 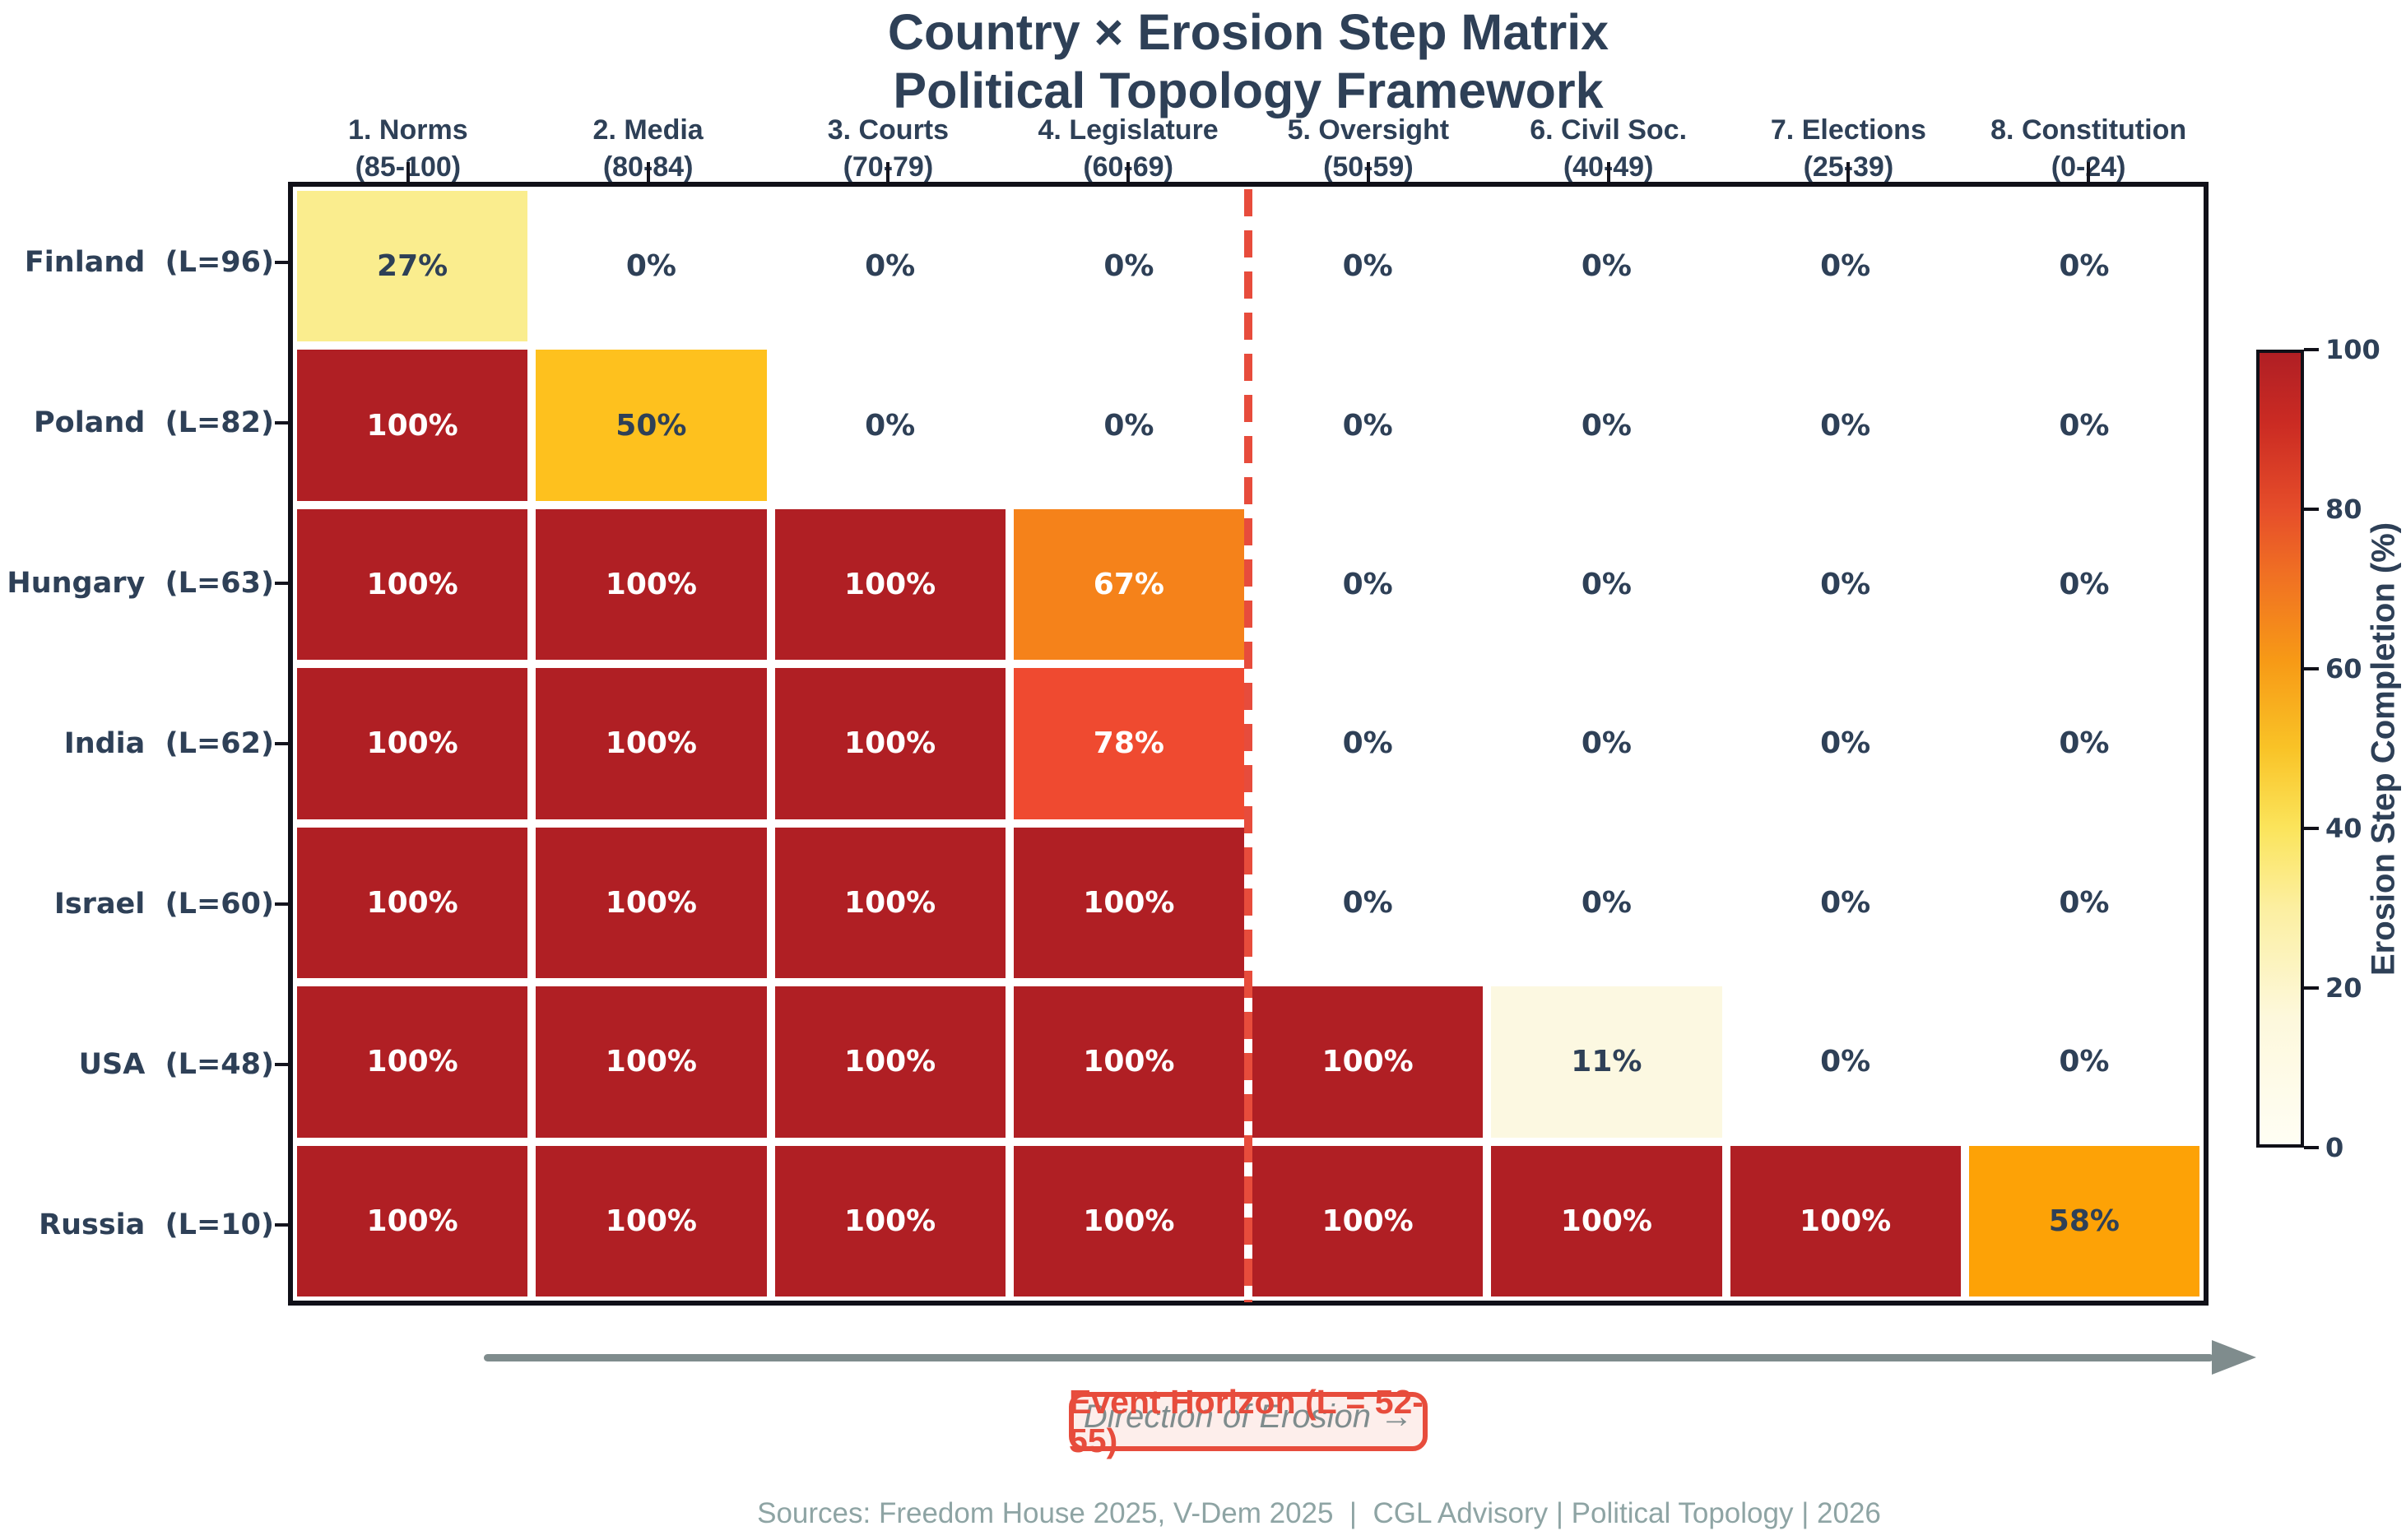 I want to click on column-header: 4. Legislature(60-69), so click(x=1128, y=149).